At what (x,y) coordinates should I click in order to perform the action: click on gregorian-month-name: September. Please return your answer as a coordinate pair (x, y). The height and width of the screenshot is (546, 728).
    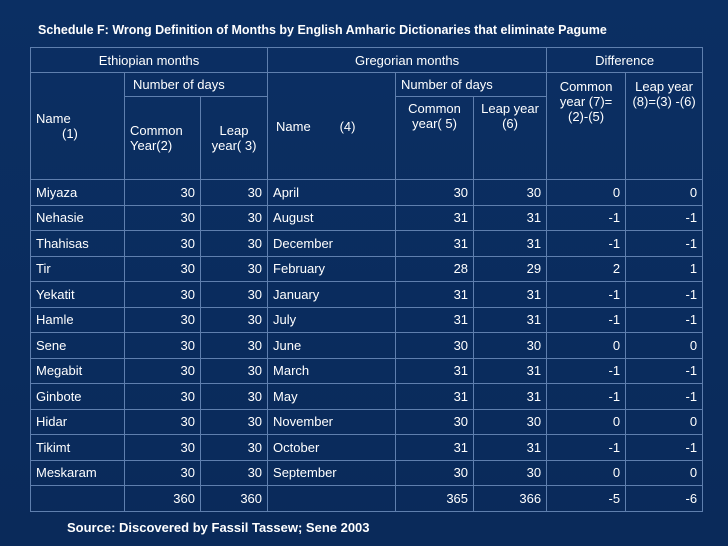
    Looking at the image, I should click on (332, 472).